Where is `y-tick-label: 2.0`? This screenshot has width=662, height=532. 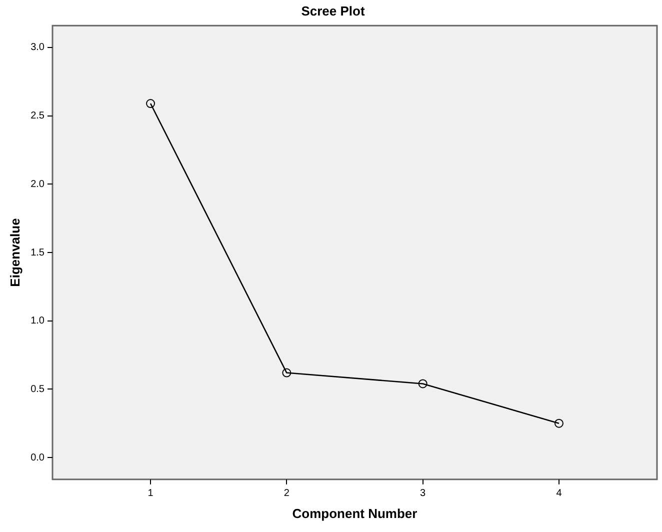
y-tick-label: 2.0 is located at coordinates (37, 184).